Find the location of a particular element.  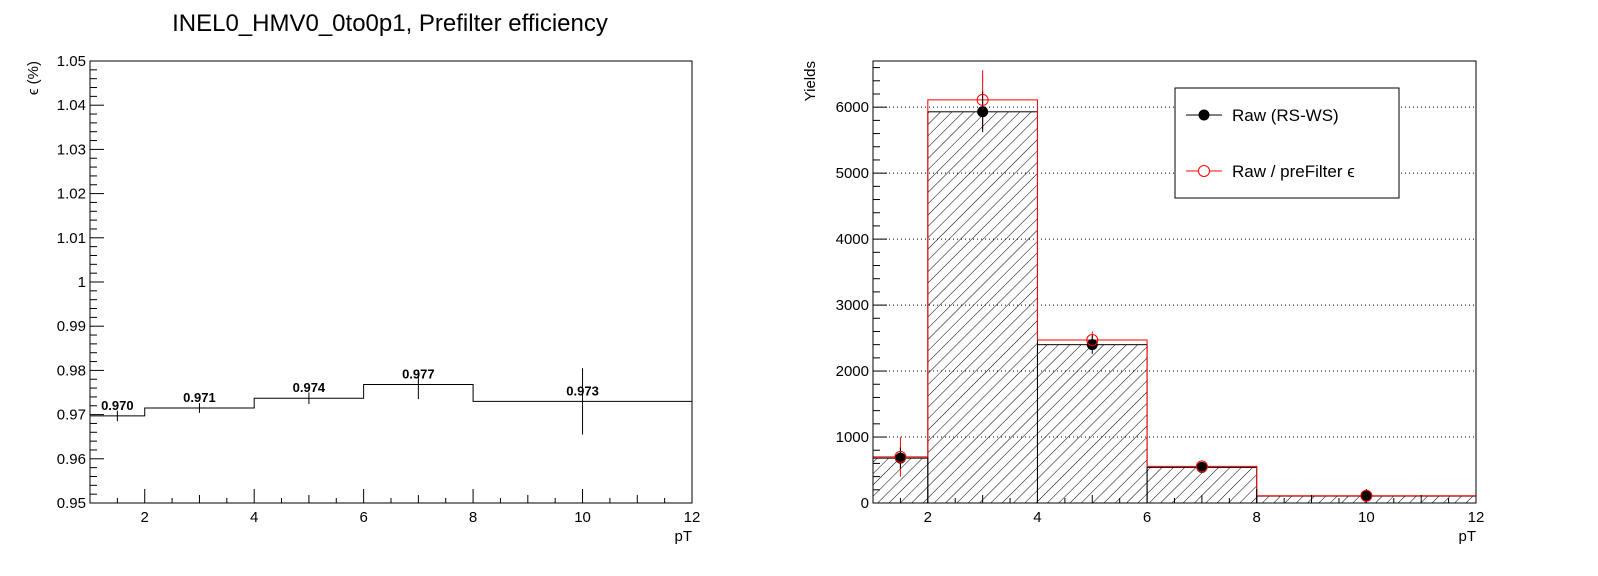

bin-value-label: 0.971 is located at coordinates (199, 397).